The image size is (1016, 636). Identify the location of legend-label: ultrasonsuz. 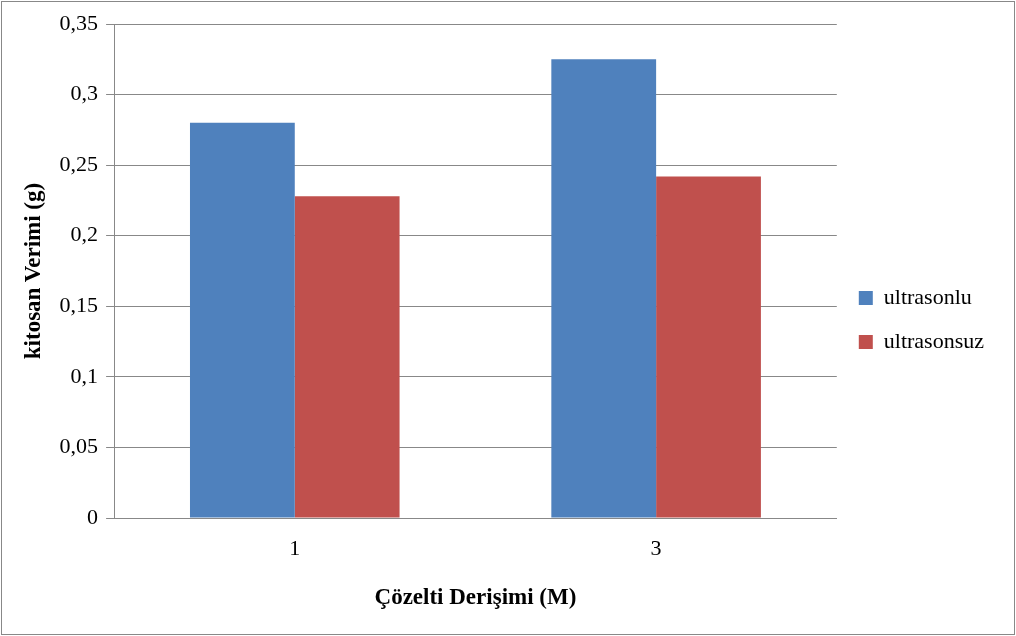
(934, 340).